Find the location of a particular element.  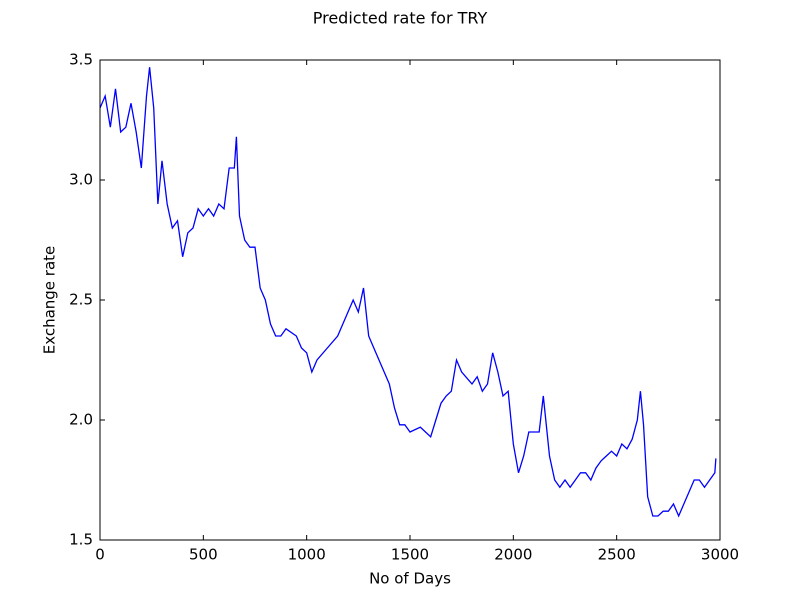

x-tick-label: 2000 is located at coordinates (513, 555).